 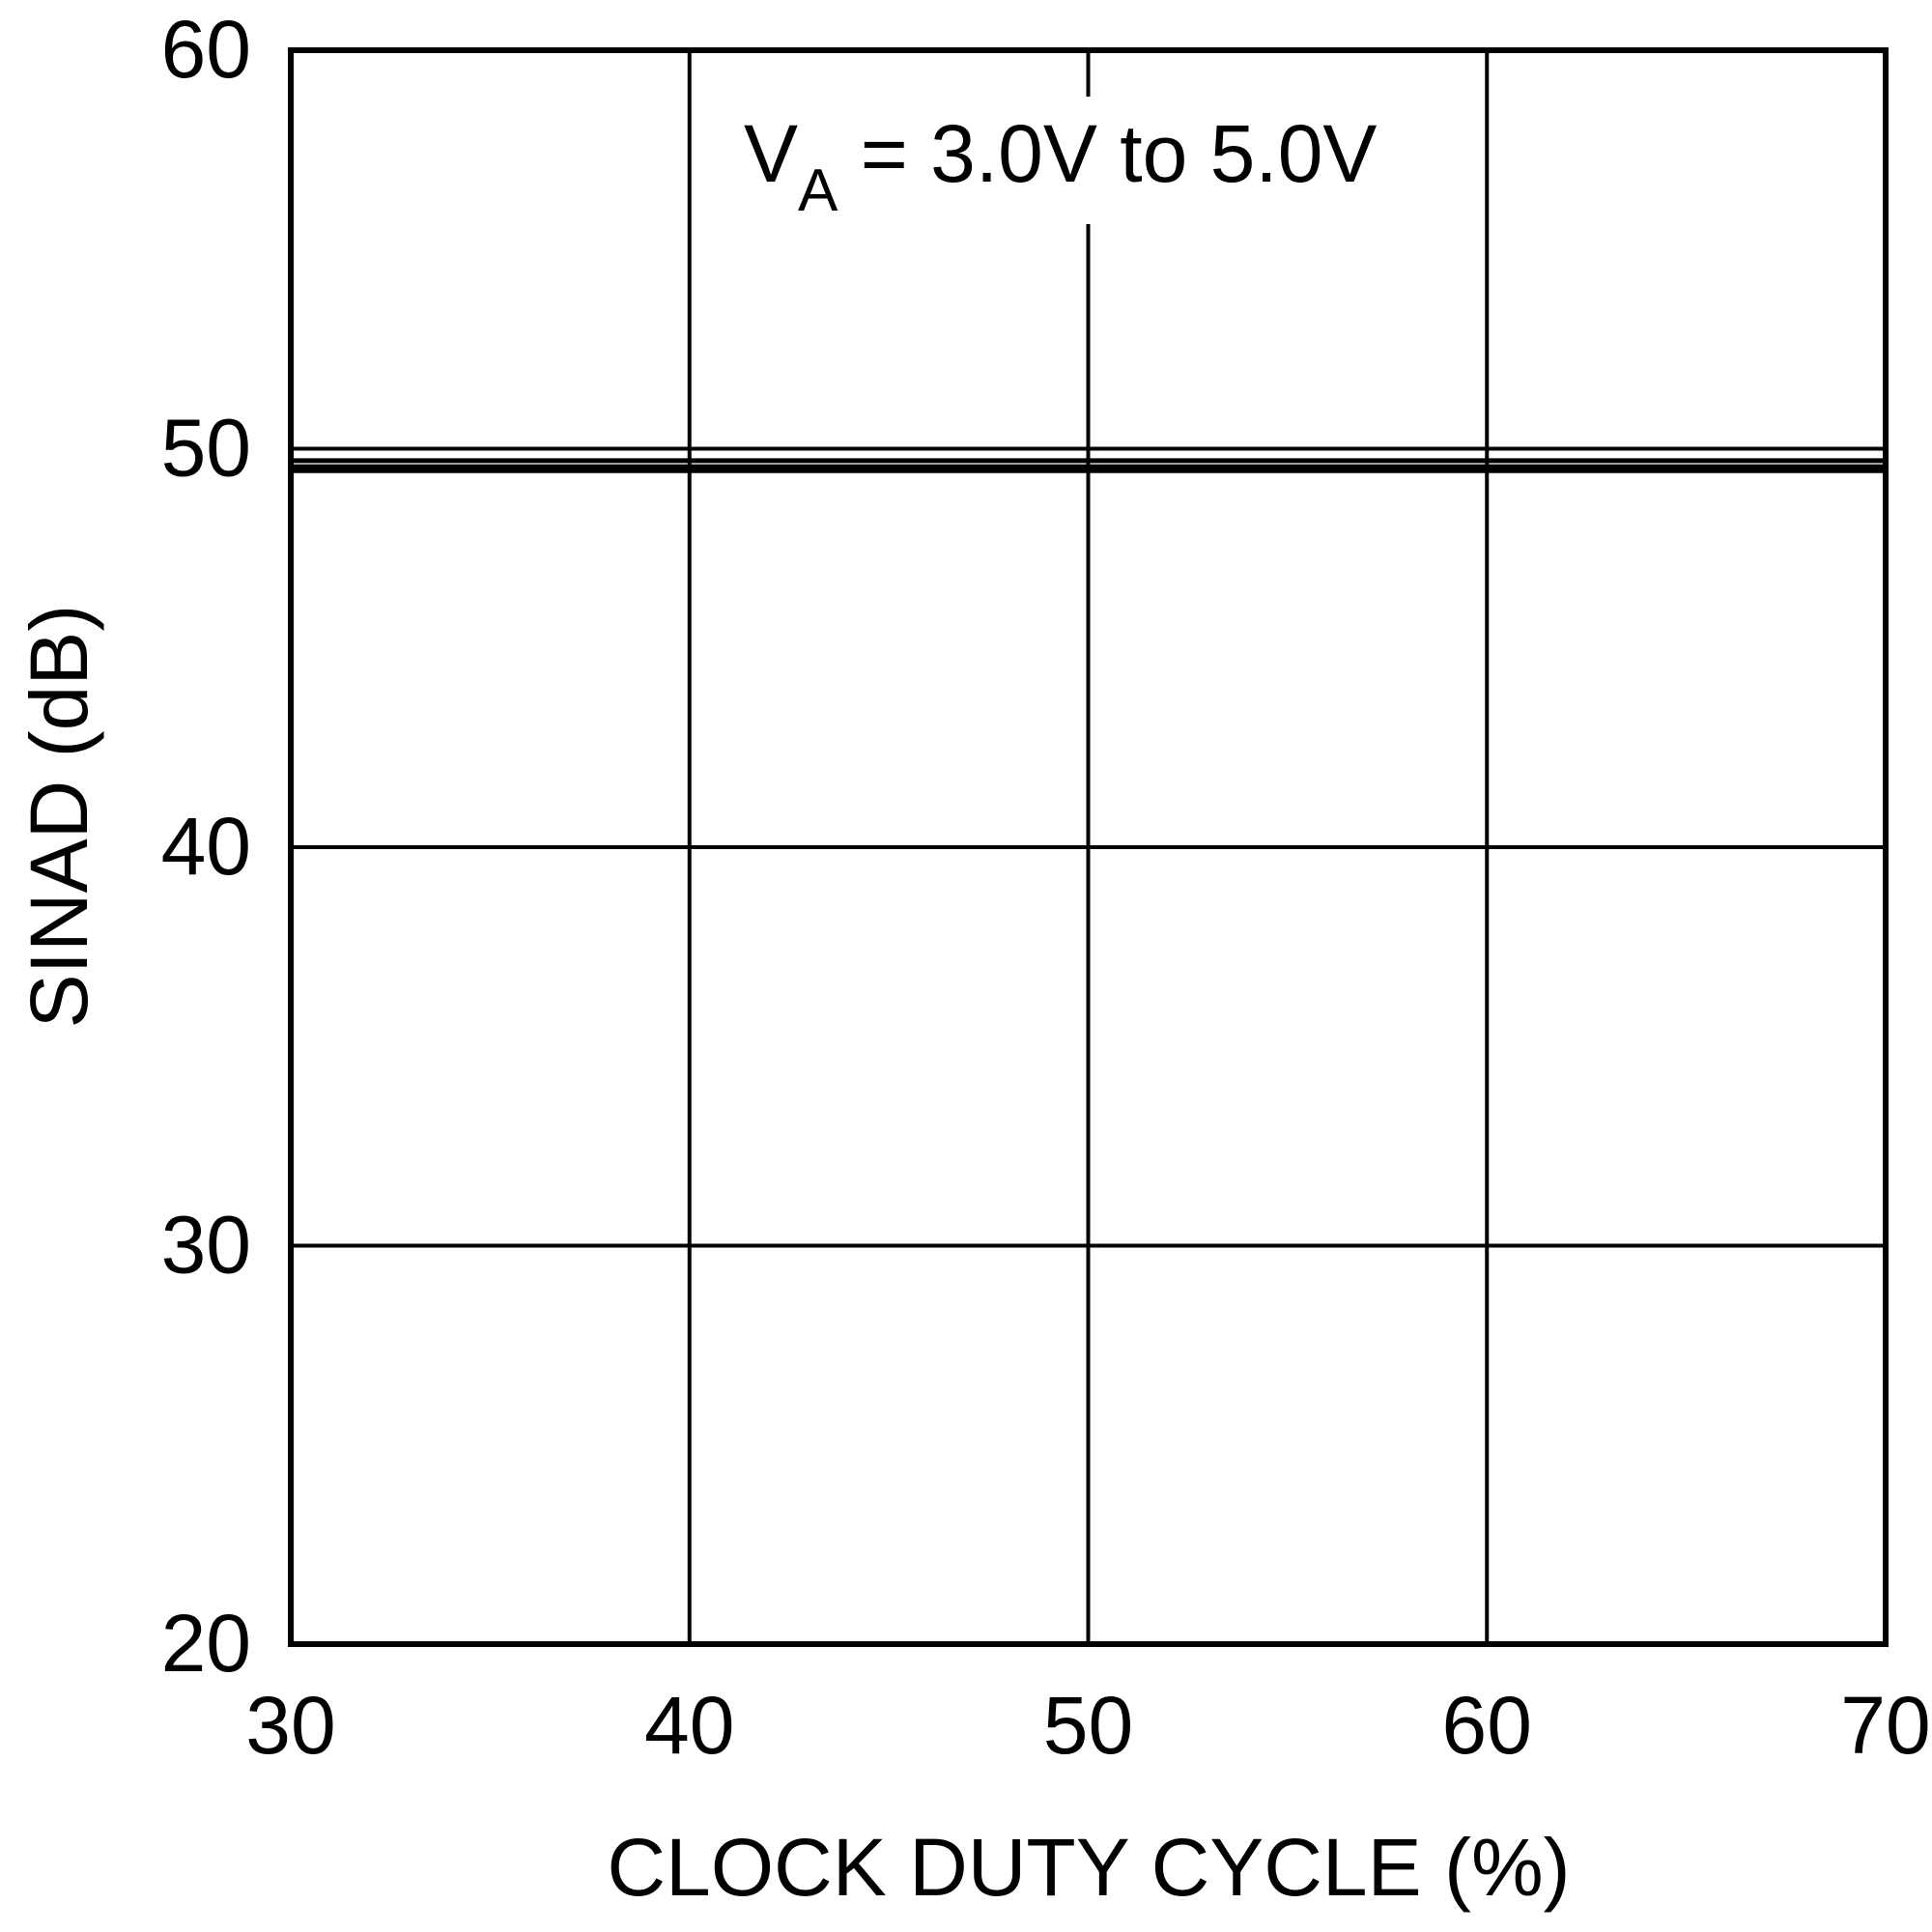 What do you see at coordinates (206, 49) in the screenshot?
I see `y-tick-label: 60` at bounding box center [206, 49].